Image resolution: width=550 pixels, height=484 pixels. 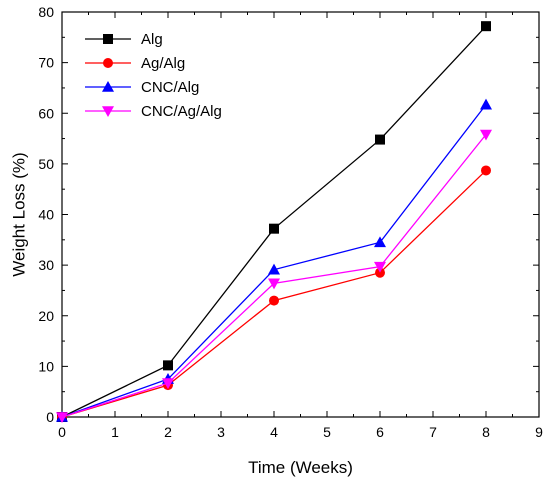 I want to click on legend-label: CNC/Ag/Alg, so click(x=181, y=111).